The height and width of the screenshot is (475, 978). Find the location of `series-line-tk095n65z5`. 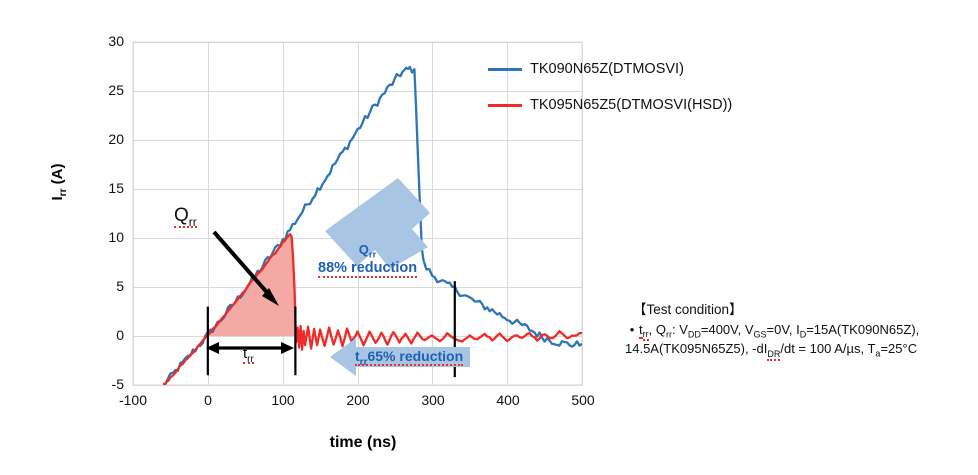

series-line-tk095n65z5 is located at coordinates (372, 309).